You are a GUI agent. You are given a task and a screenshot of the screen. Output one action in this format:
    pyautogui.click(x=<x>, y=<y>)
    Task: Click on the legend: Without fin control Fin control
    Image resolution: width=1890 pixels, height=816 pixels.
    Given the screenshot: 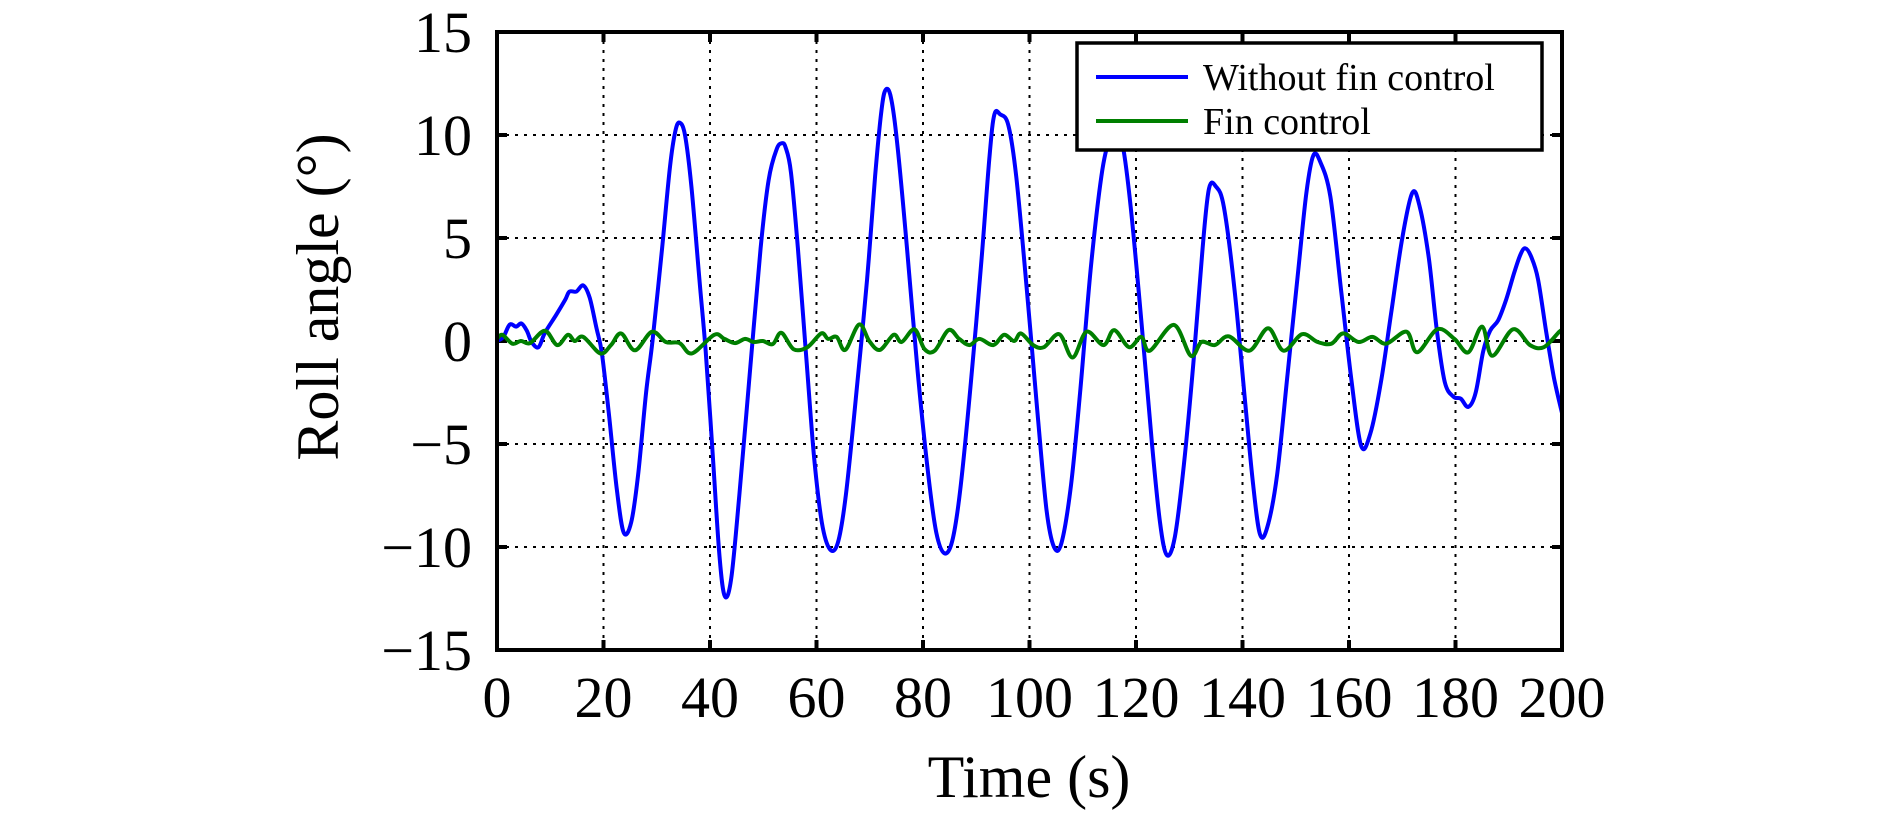 What is the action you would take?
    pyautogui.click(x=1309, y=96)
    